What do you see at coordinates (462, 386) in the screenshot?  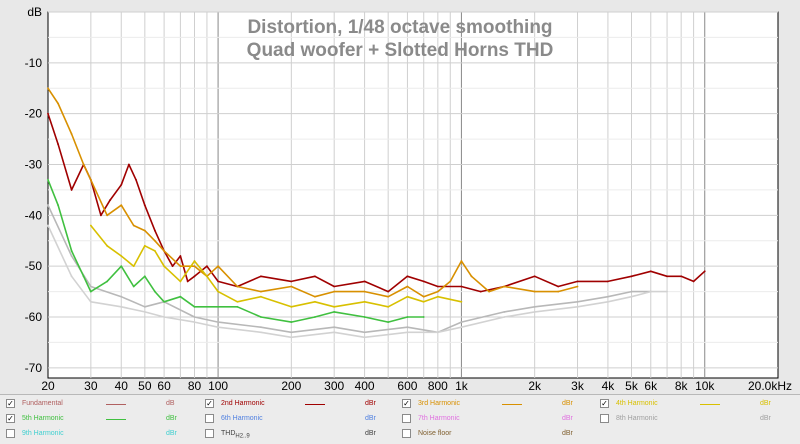 I see `x-tick-label: 1k` at bounding box center [462, 386].